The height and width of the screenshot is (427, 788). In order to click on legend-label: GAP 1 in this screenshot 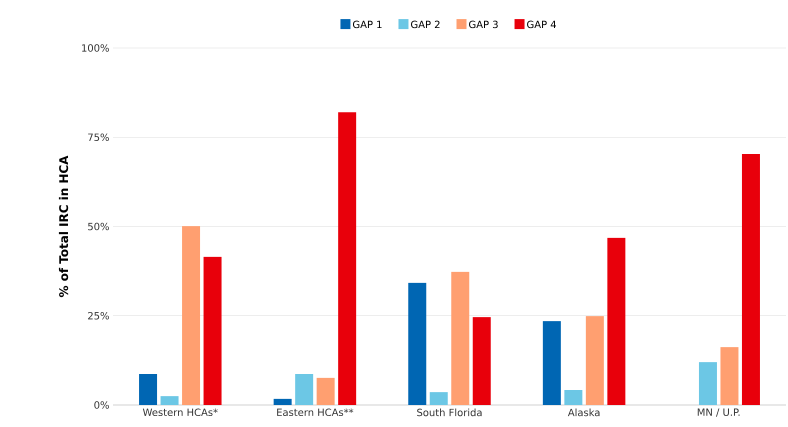, I will do `click(367, 24)`.